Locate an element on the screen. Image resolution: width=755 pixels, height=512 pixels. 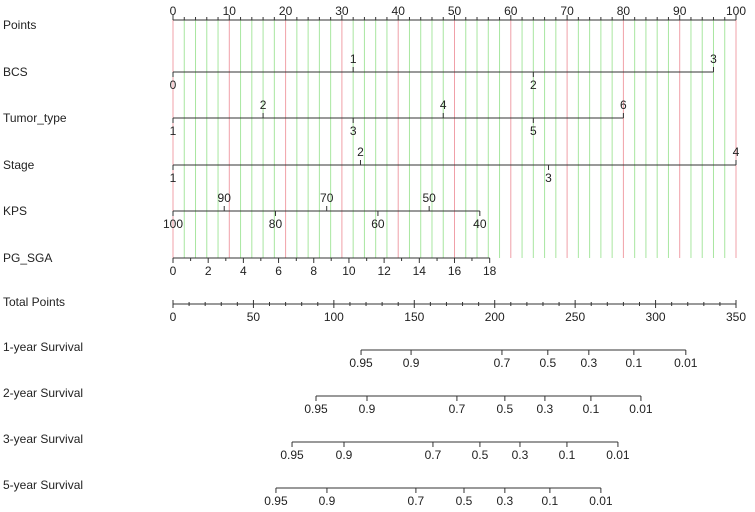
tick-label: 60 is located at coordinates (511, 11).